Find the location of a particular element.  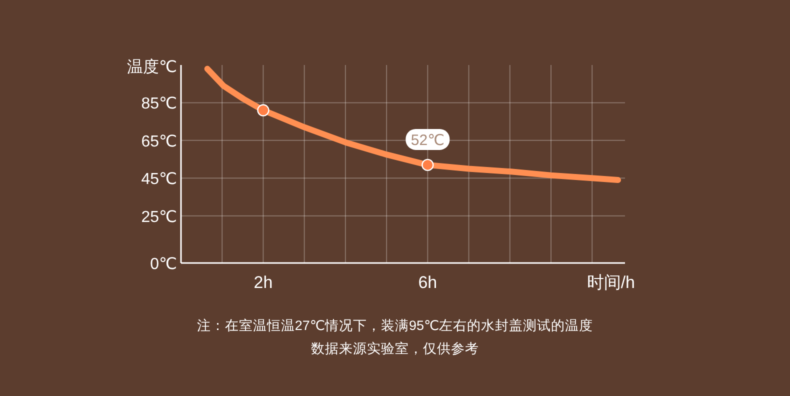

text: 数据来源实验室，仅供参考 is located at coordinates (395, 348).